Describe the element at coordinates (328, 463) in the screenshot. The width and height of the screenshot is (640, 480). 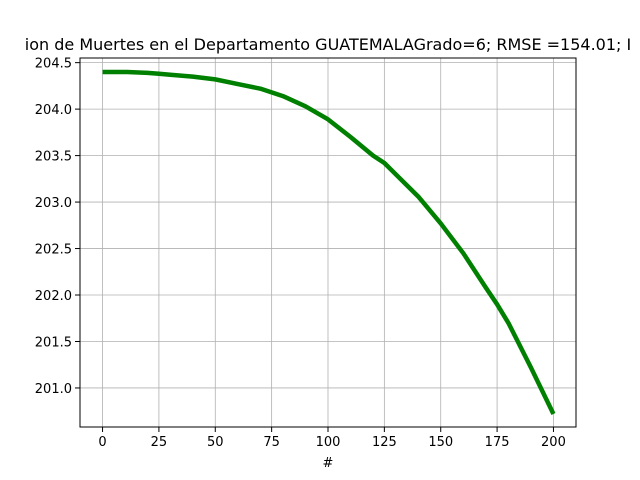
I see `x-axis-label: #` at that location.